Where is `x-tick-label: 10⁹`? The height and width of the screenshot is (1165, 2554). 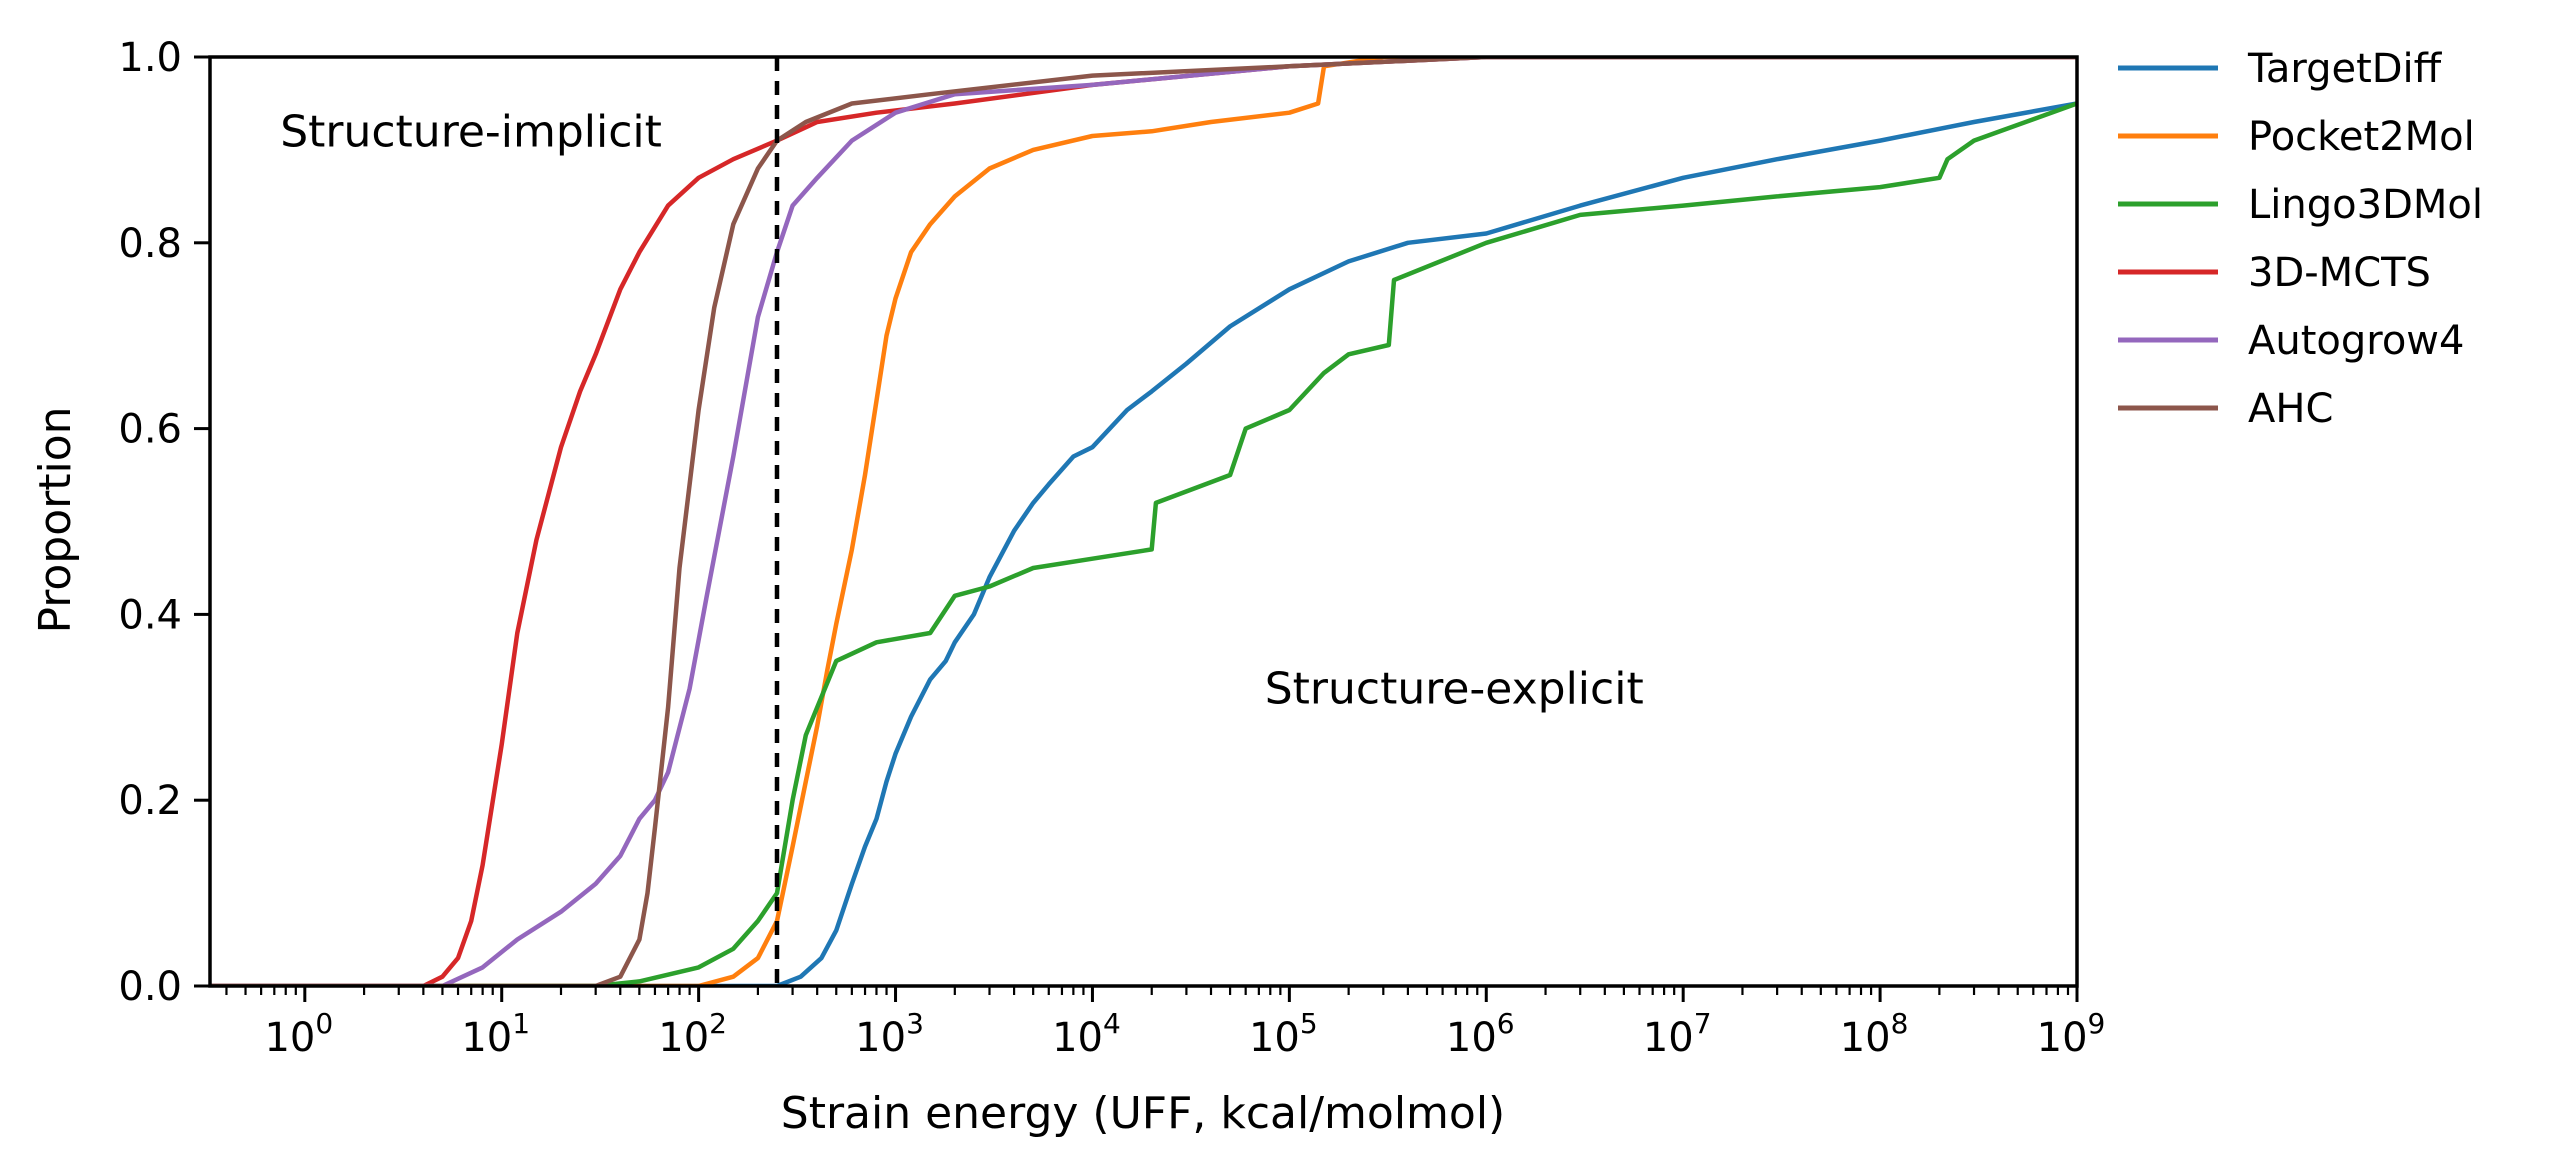 x-tick-label: 10⁹ is located at coordinates (2071, 1034).